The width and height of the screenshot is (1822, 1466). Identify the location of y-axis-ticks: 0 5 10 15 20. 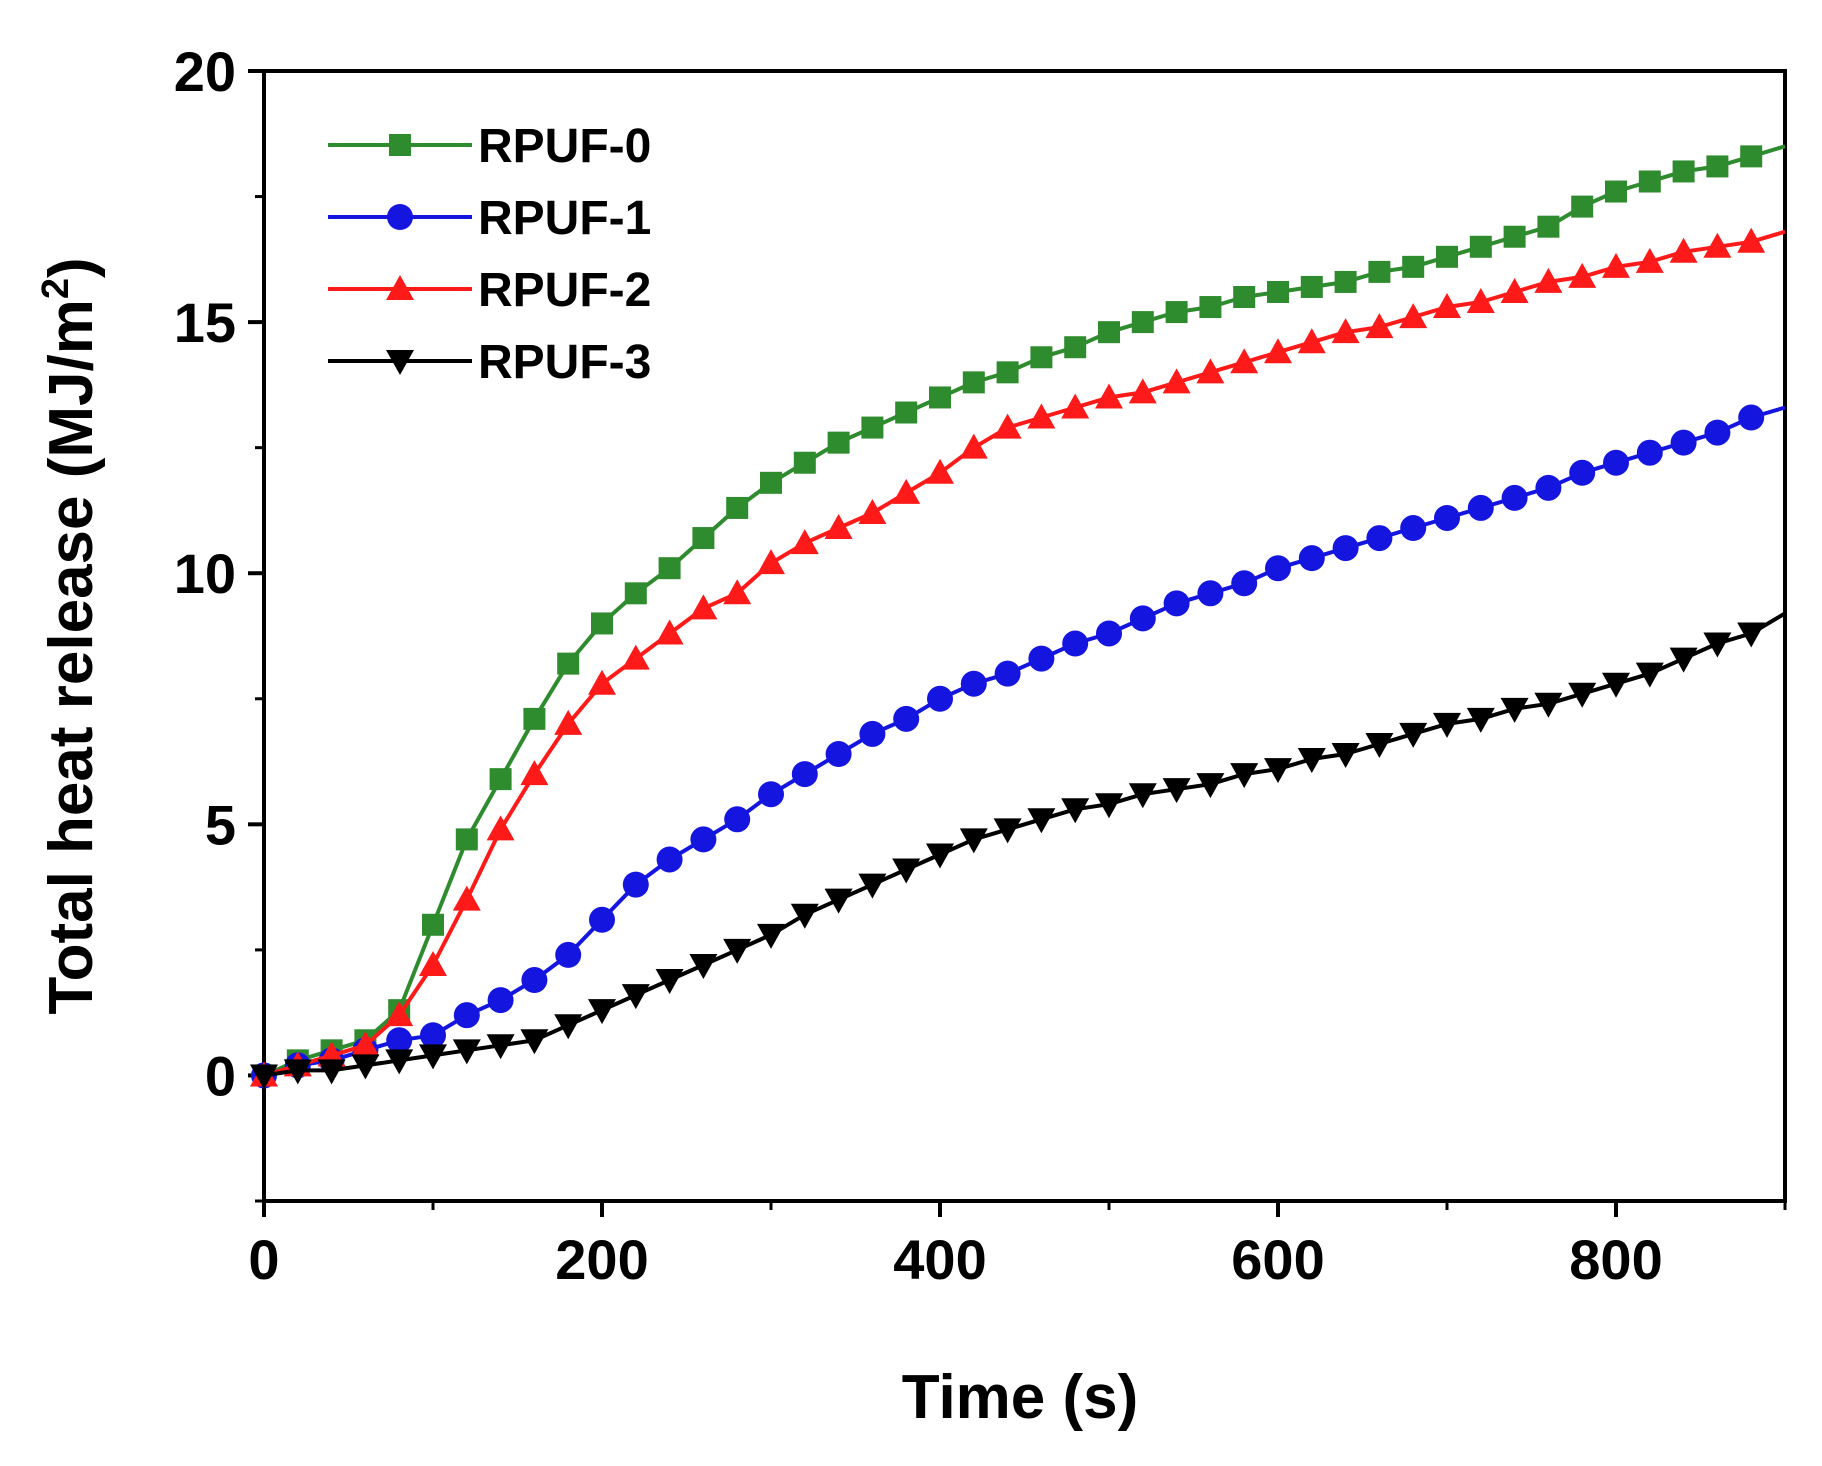
(219, 621).